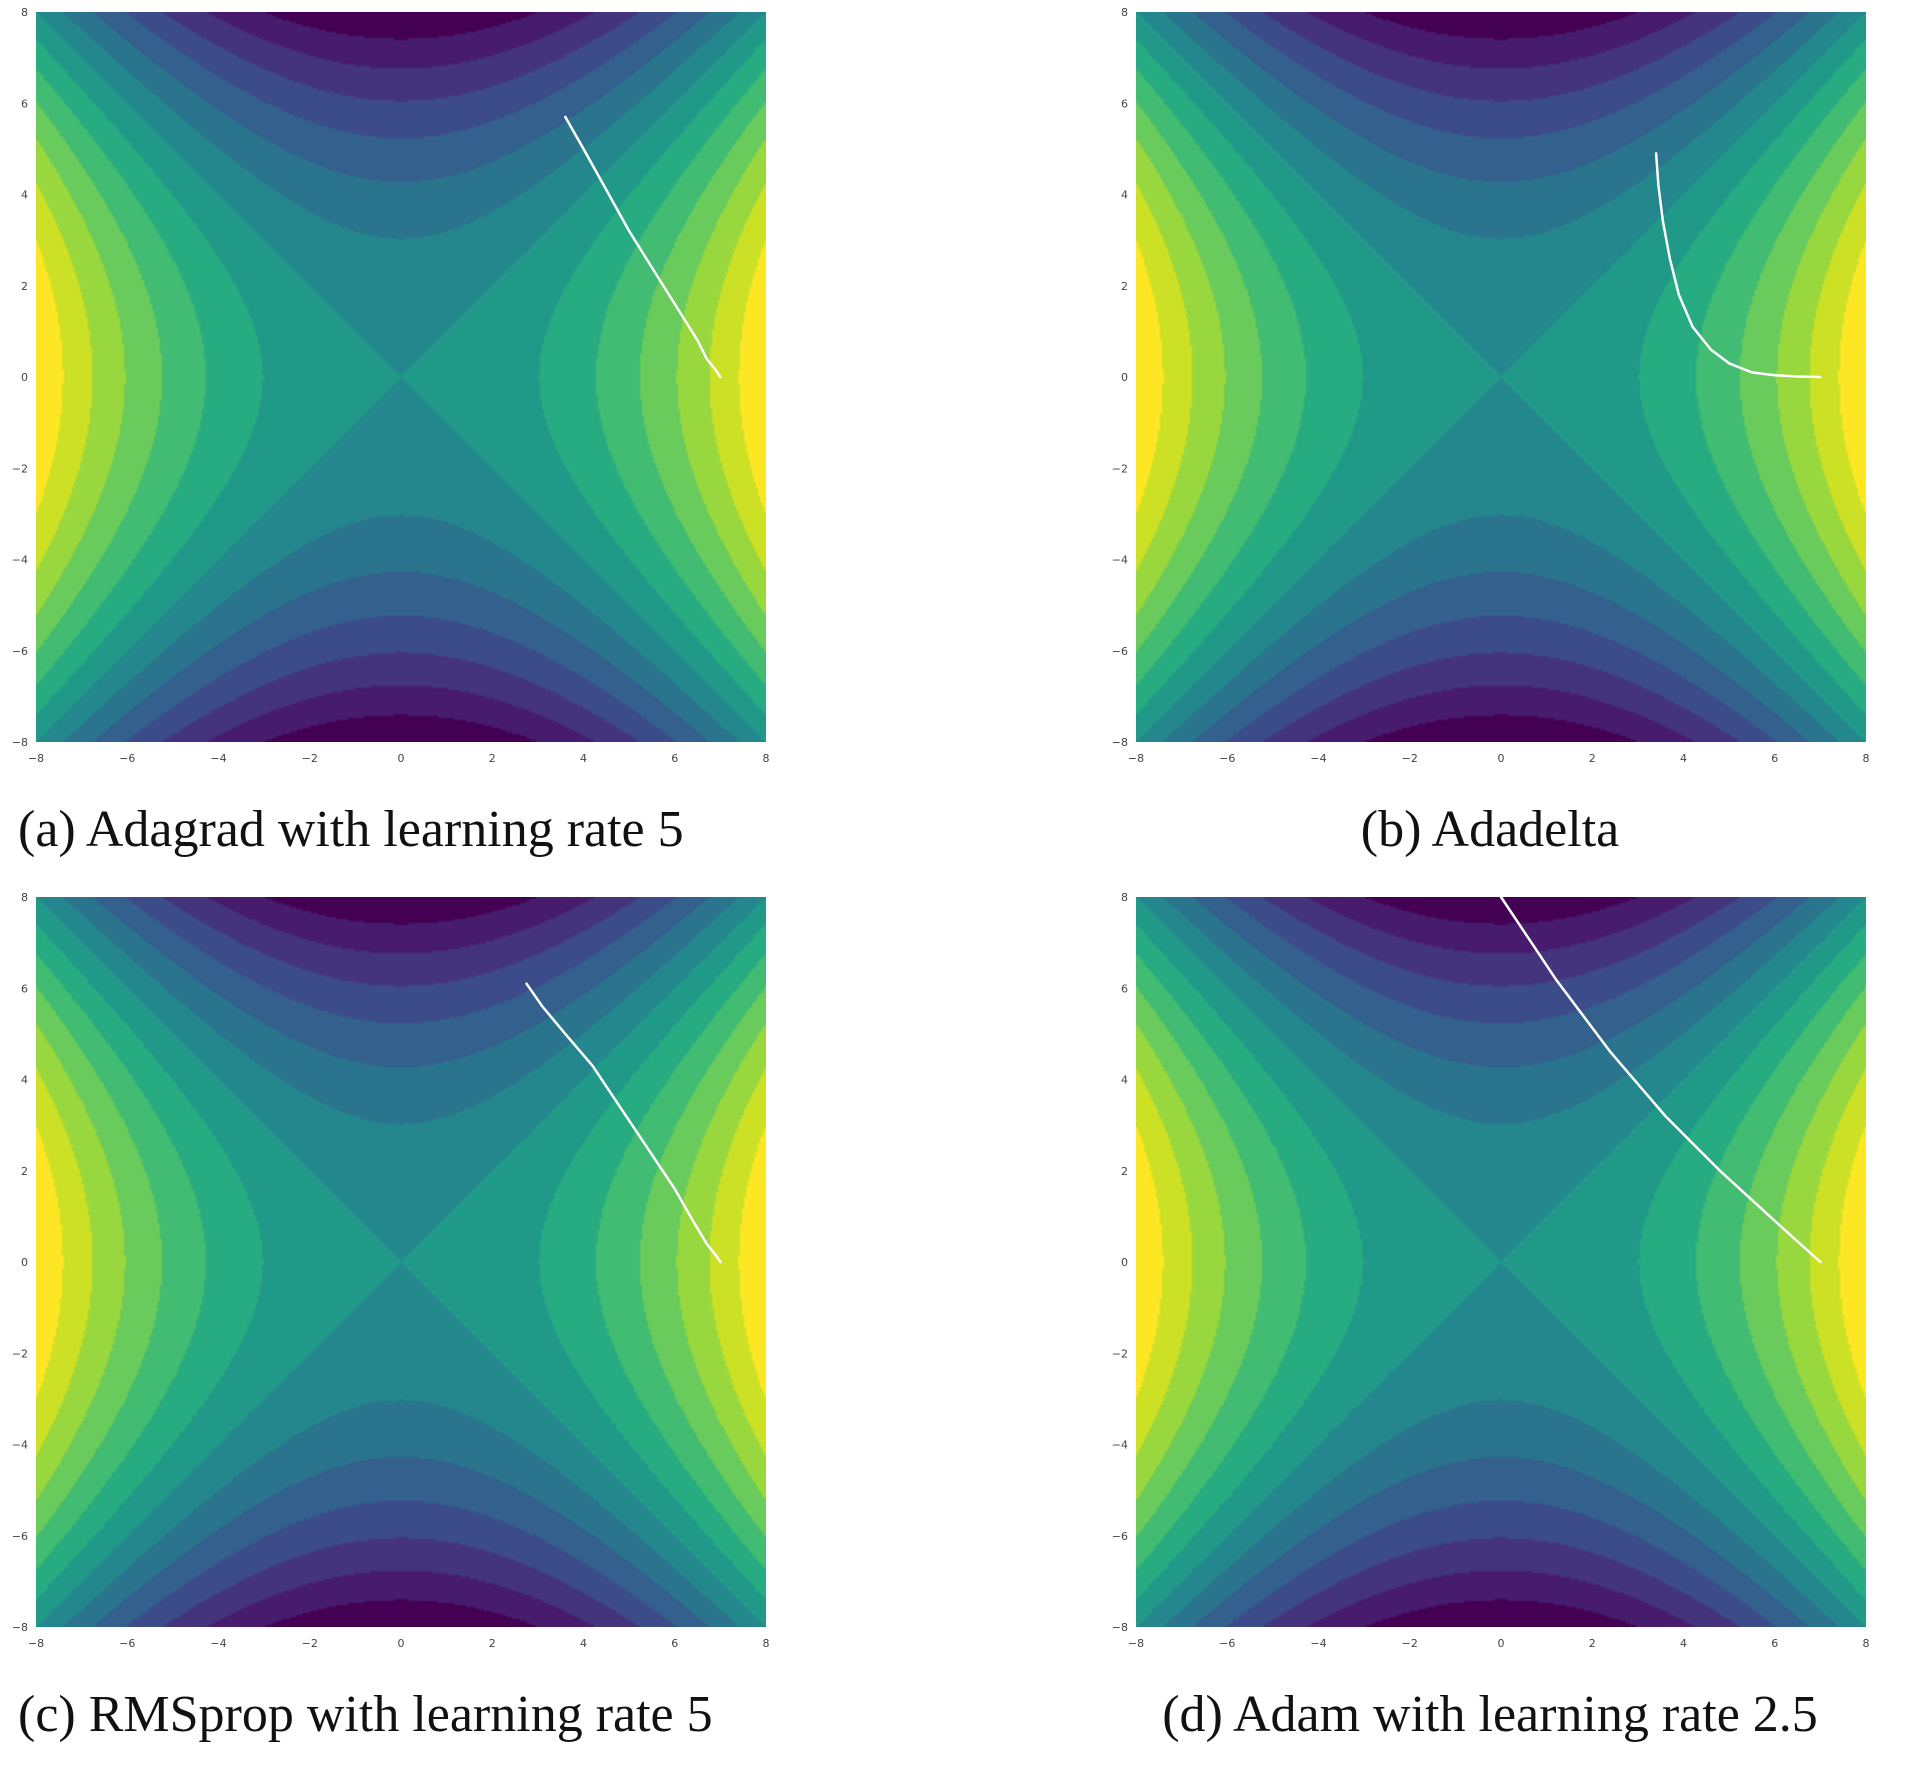  What do you see at coordinates (1490, 829) in the screenshot?
I see `caption-b: (b) Adadelta` at bounding box center [1490, 829].